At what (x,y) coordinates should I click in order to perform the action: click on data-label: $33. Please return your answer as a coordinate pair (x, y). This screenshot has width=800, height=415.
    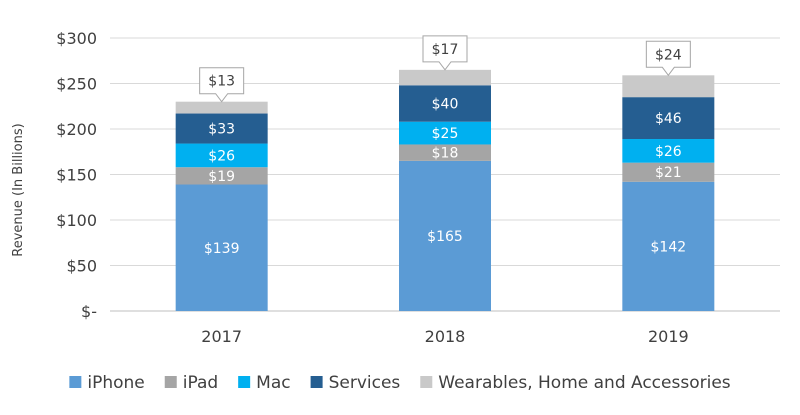
    Looking at the image, I should click on (221, 130).